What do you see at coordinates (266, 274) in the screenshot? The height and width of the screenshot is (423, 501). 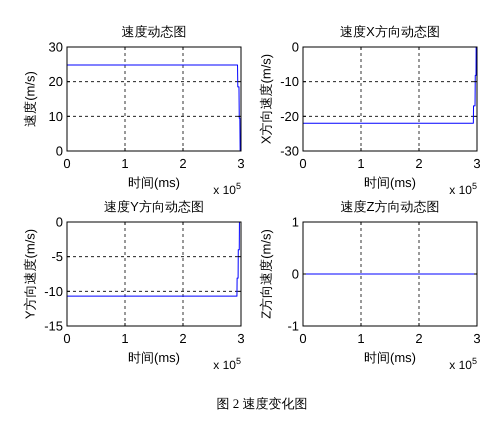 I see `y-axis-title: Z方向速度(m/s)` at bounding box center [266, 274].